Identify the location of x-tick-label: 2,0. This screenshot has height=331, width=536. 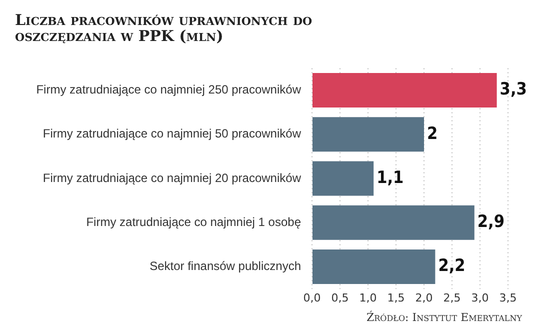
(424, 297).